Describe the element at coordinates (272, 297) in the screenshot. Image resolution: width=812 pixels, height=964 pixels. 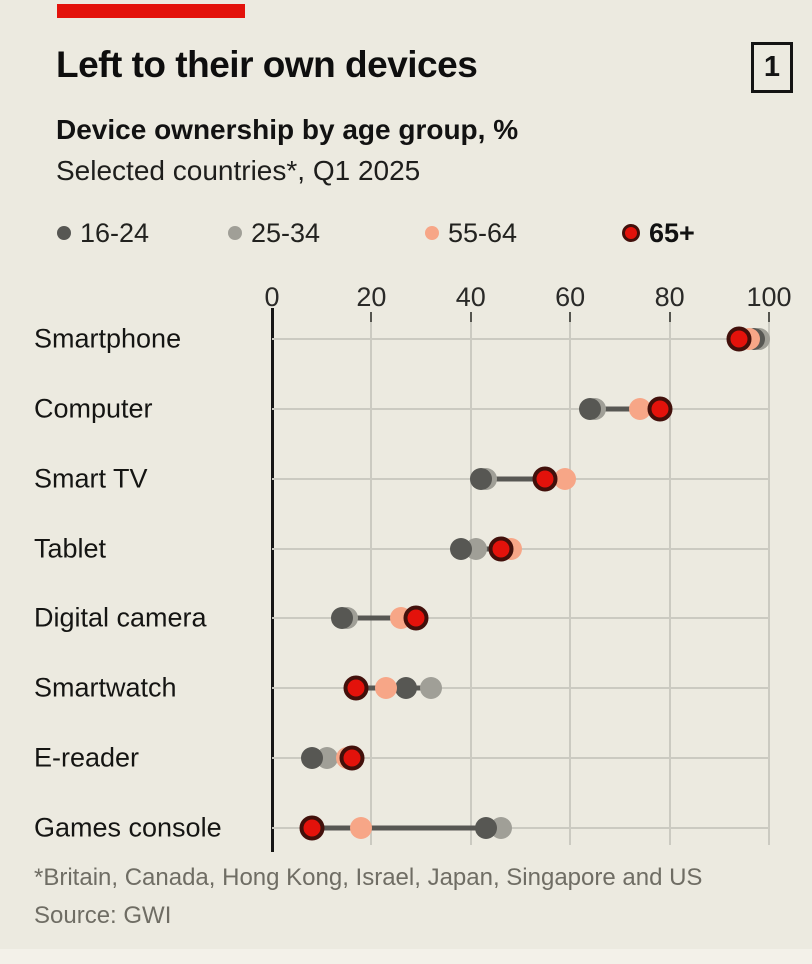
I see `x-axis-tick-label: 0` at that location.